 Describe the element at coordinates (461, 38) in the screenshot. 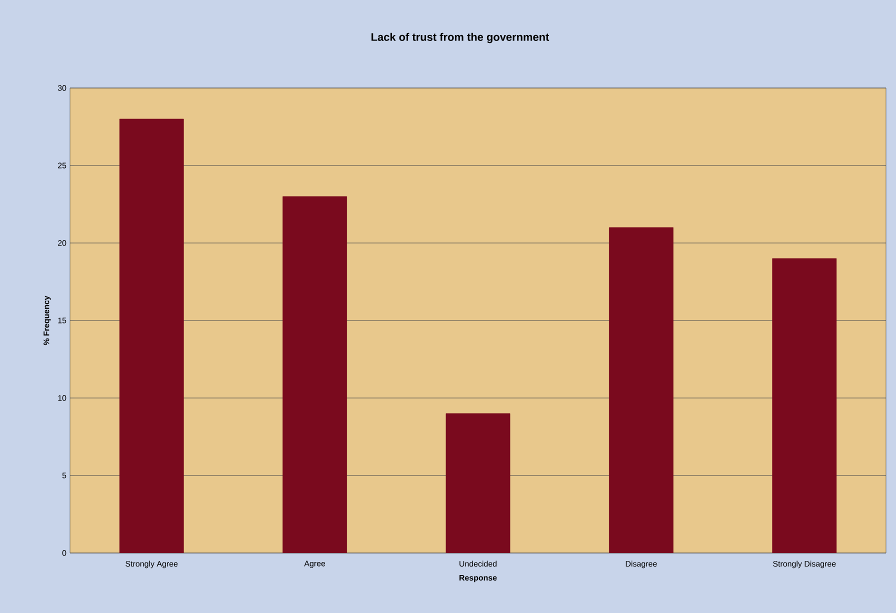

I see `chart-title: Lack of trust from the government` at that location.